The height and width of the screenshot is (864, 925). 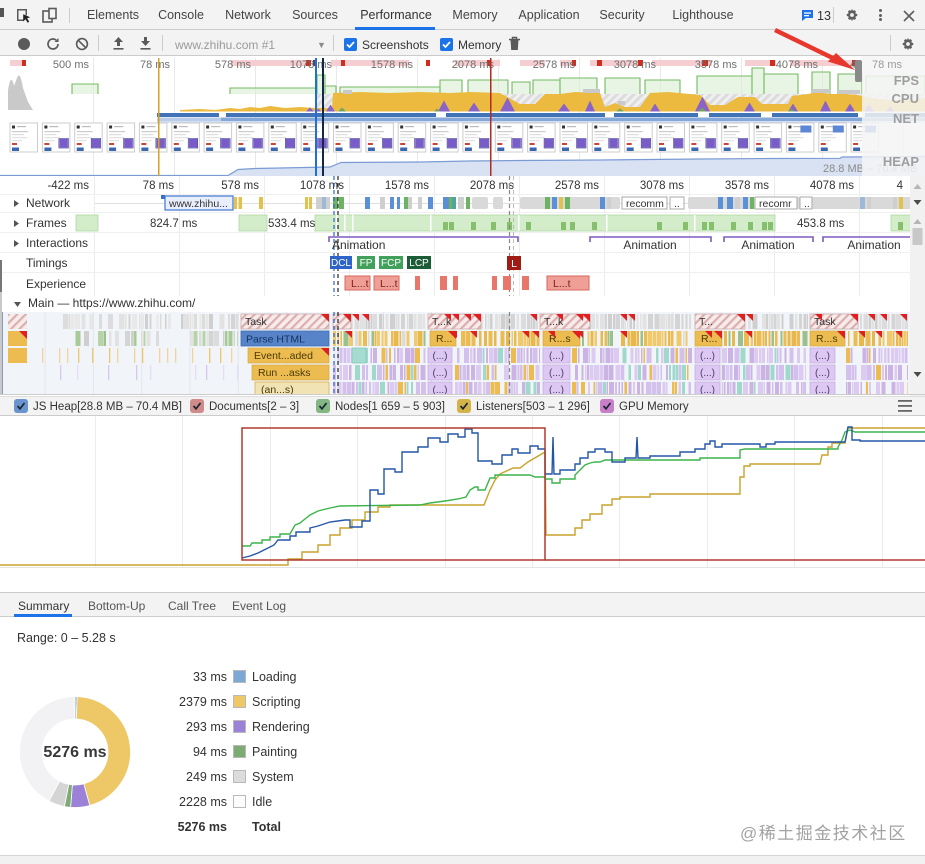 What do you see at coordinates (275, 340) in the screenshot?
I see `svg-text: Parse HTML` at bounding box center [275, 340].